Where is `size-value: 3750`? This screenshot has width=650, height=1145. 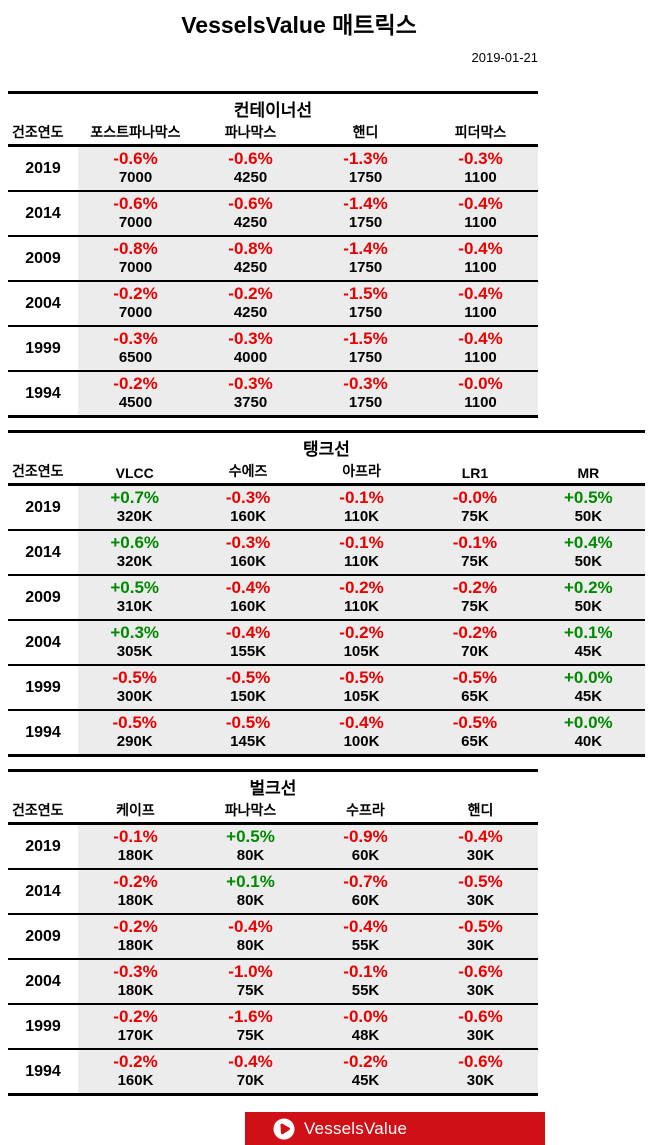
size-value: 3750 is located at coordinates (250, 403).